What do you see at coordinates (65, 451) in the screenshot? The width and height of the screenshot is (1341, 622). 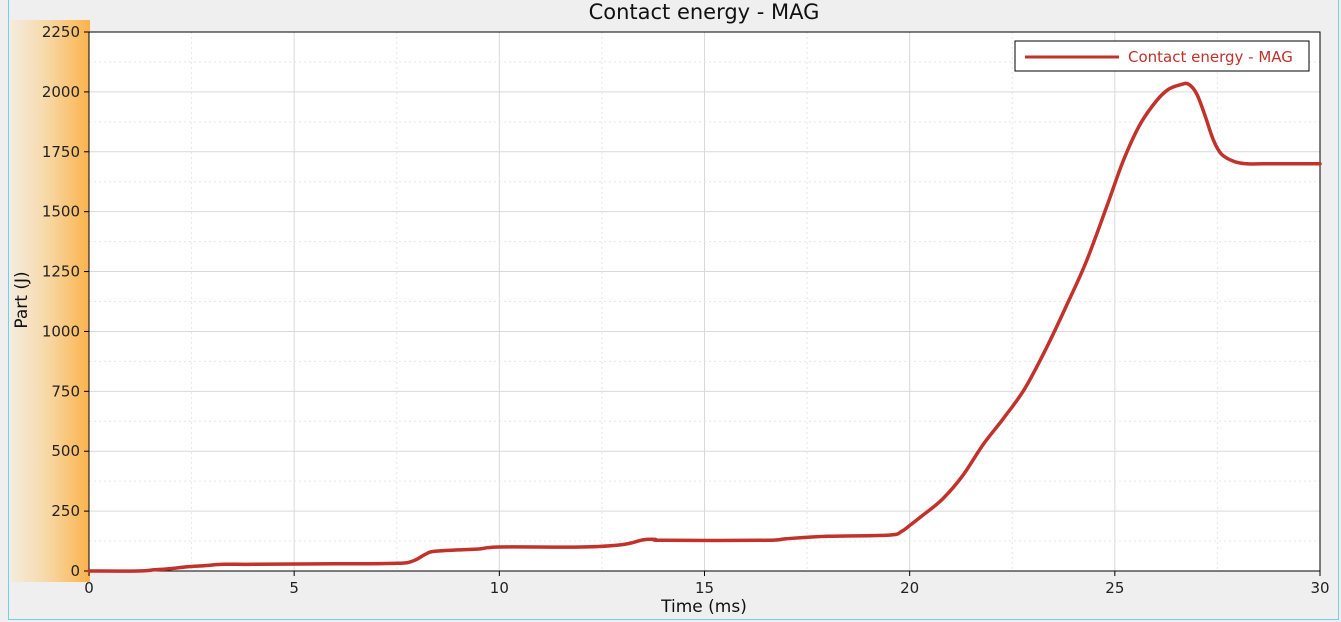 I see `y-tick-label: 500` at bounding box center [65, 451].